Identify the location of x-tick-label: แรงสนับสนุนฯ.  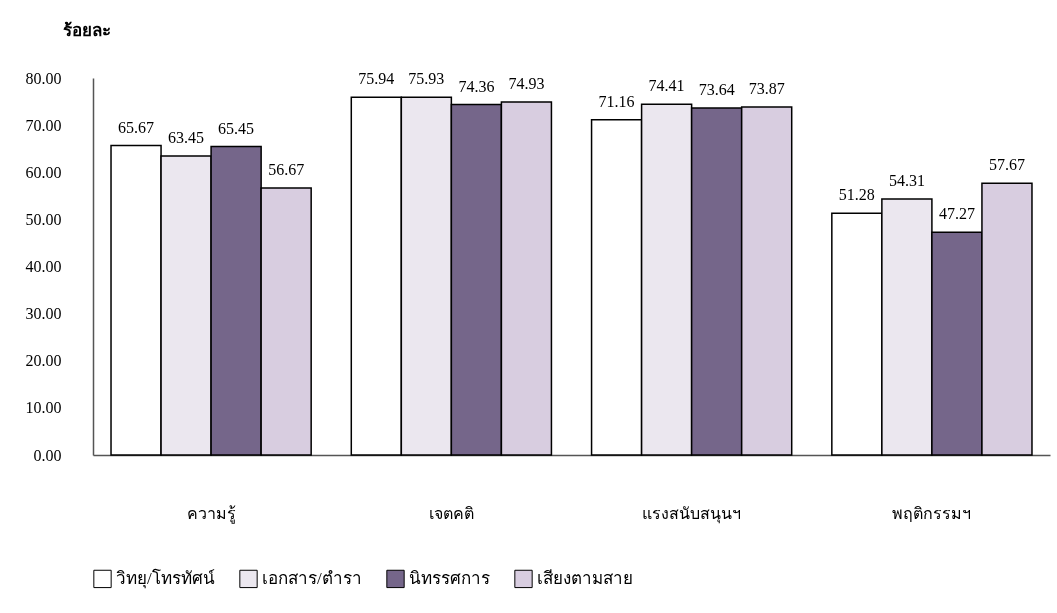
(692, 514).